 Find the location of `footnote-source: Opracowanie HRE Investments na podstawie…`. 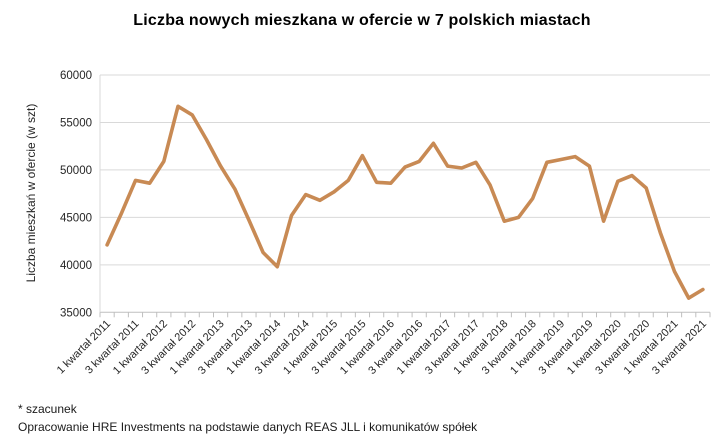

footnote-source: Opracowanie HRE Investments na podstawie… is located at coordinates (248, 427).